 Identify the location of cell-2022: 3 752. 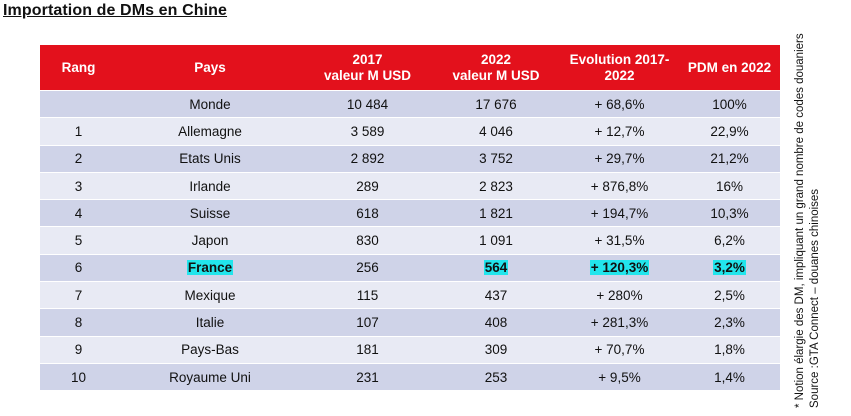
(496, 158).